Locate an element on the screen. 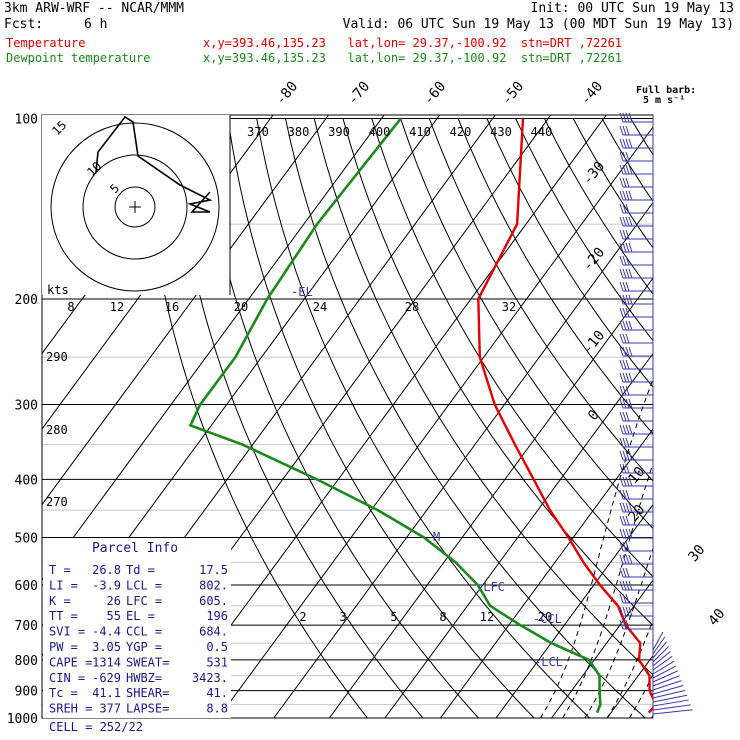  dewpoint-legend: Dewpoint temperature is located at coordinates (78, 58).